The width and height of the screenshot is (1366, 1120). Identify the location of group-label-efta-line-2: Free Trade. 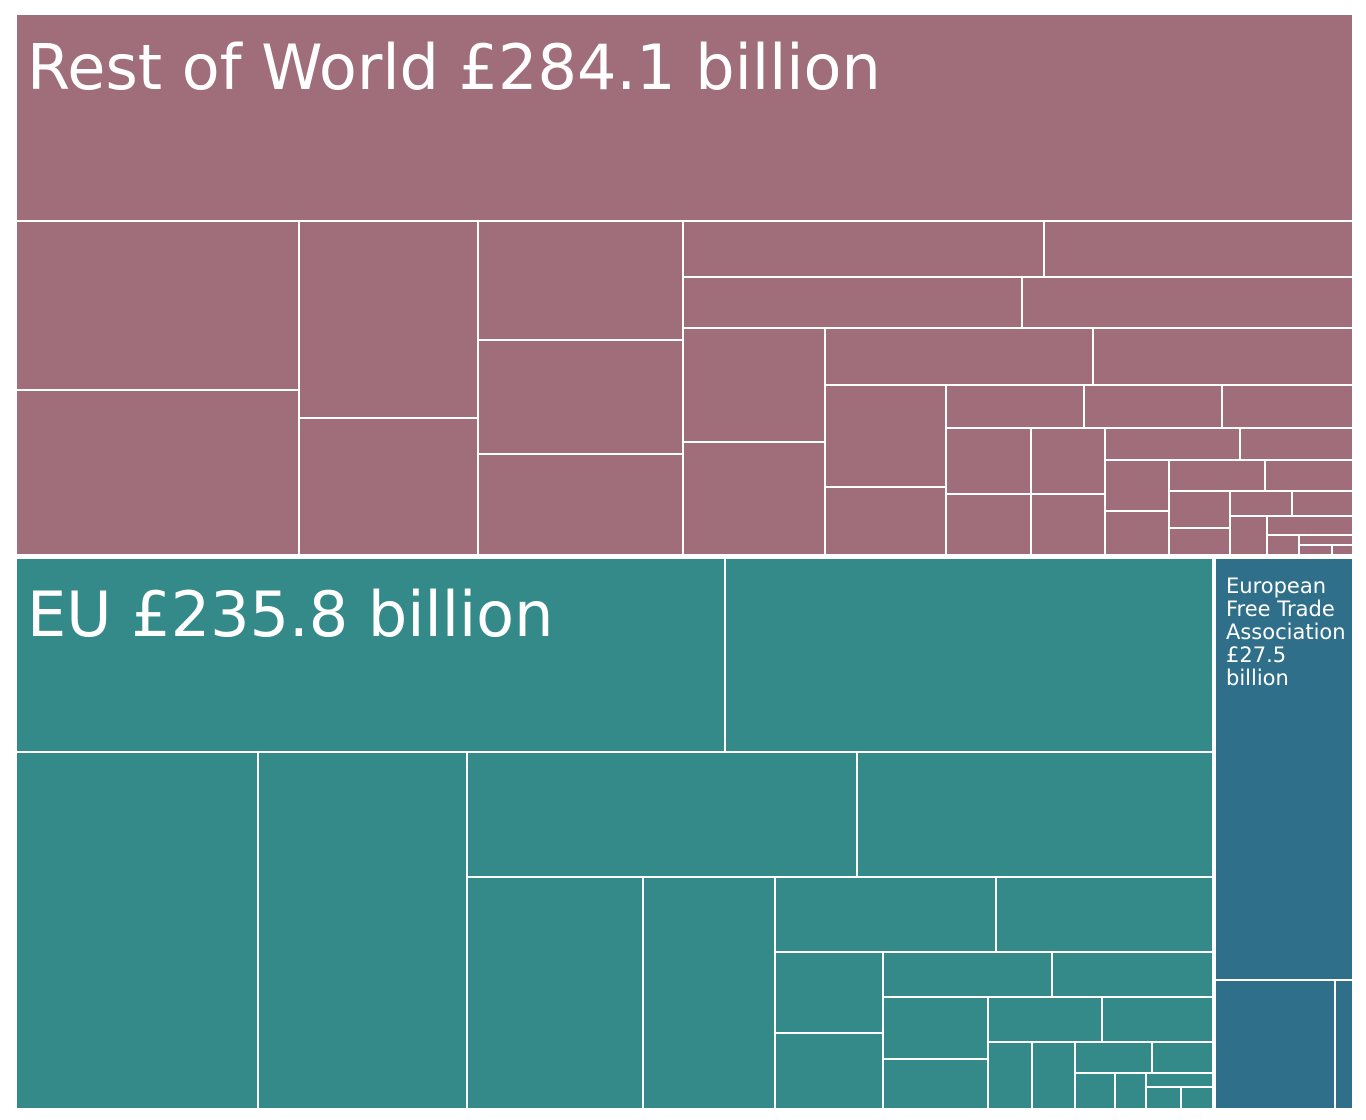
(1280, 609).